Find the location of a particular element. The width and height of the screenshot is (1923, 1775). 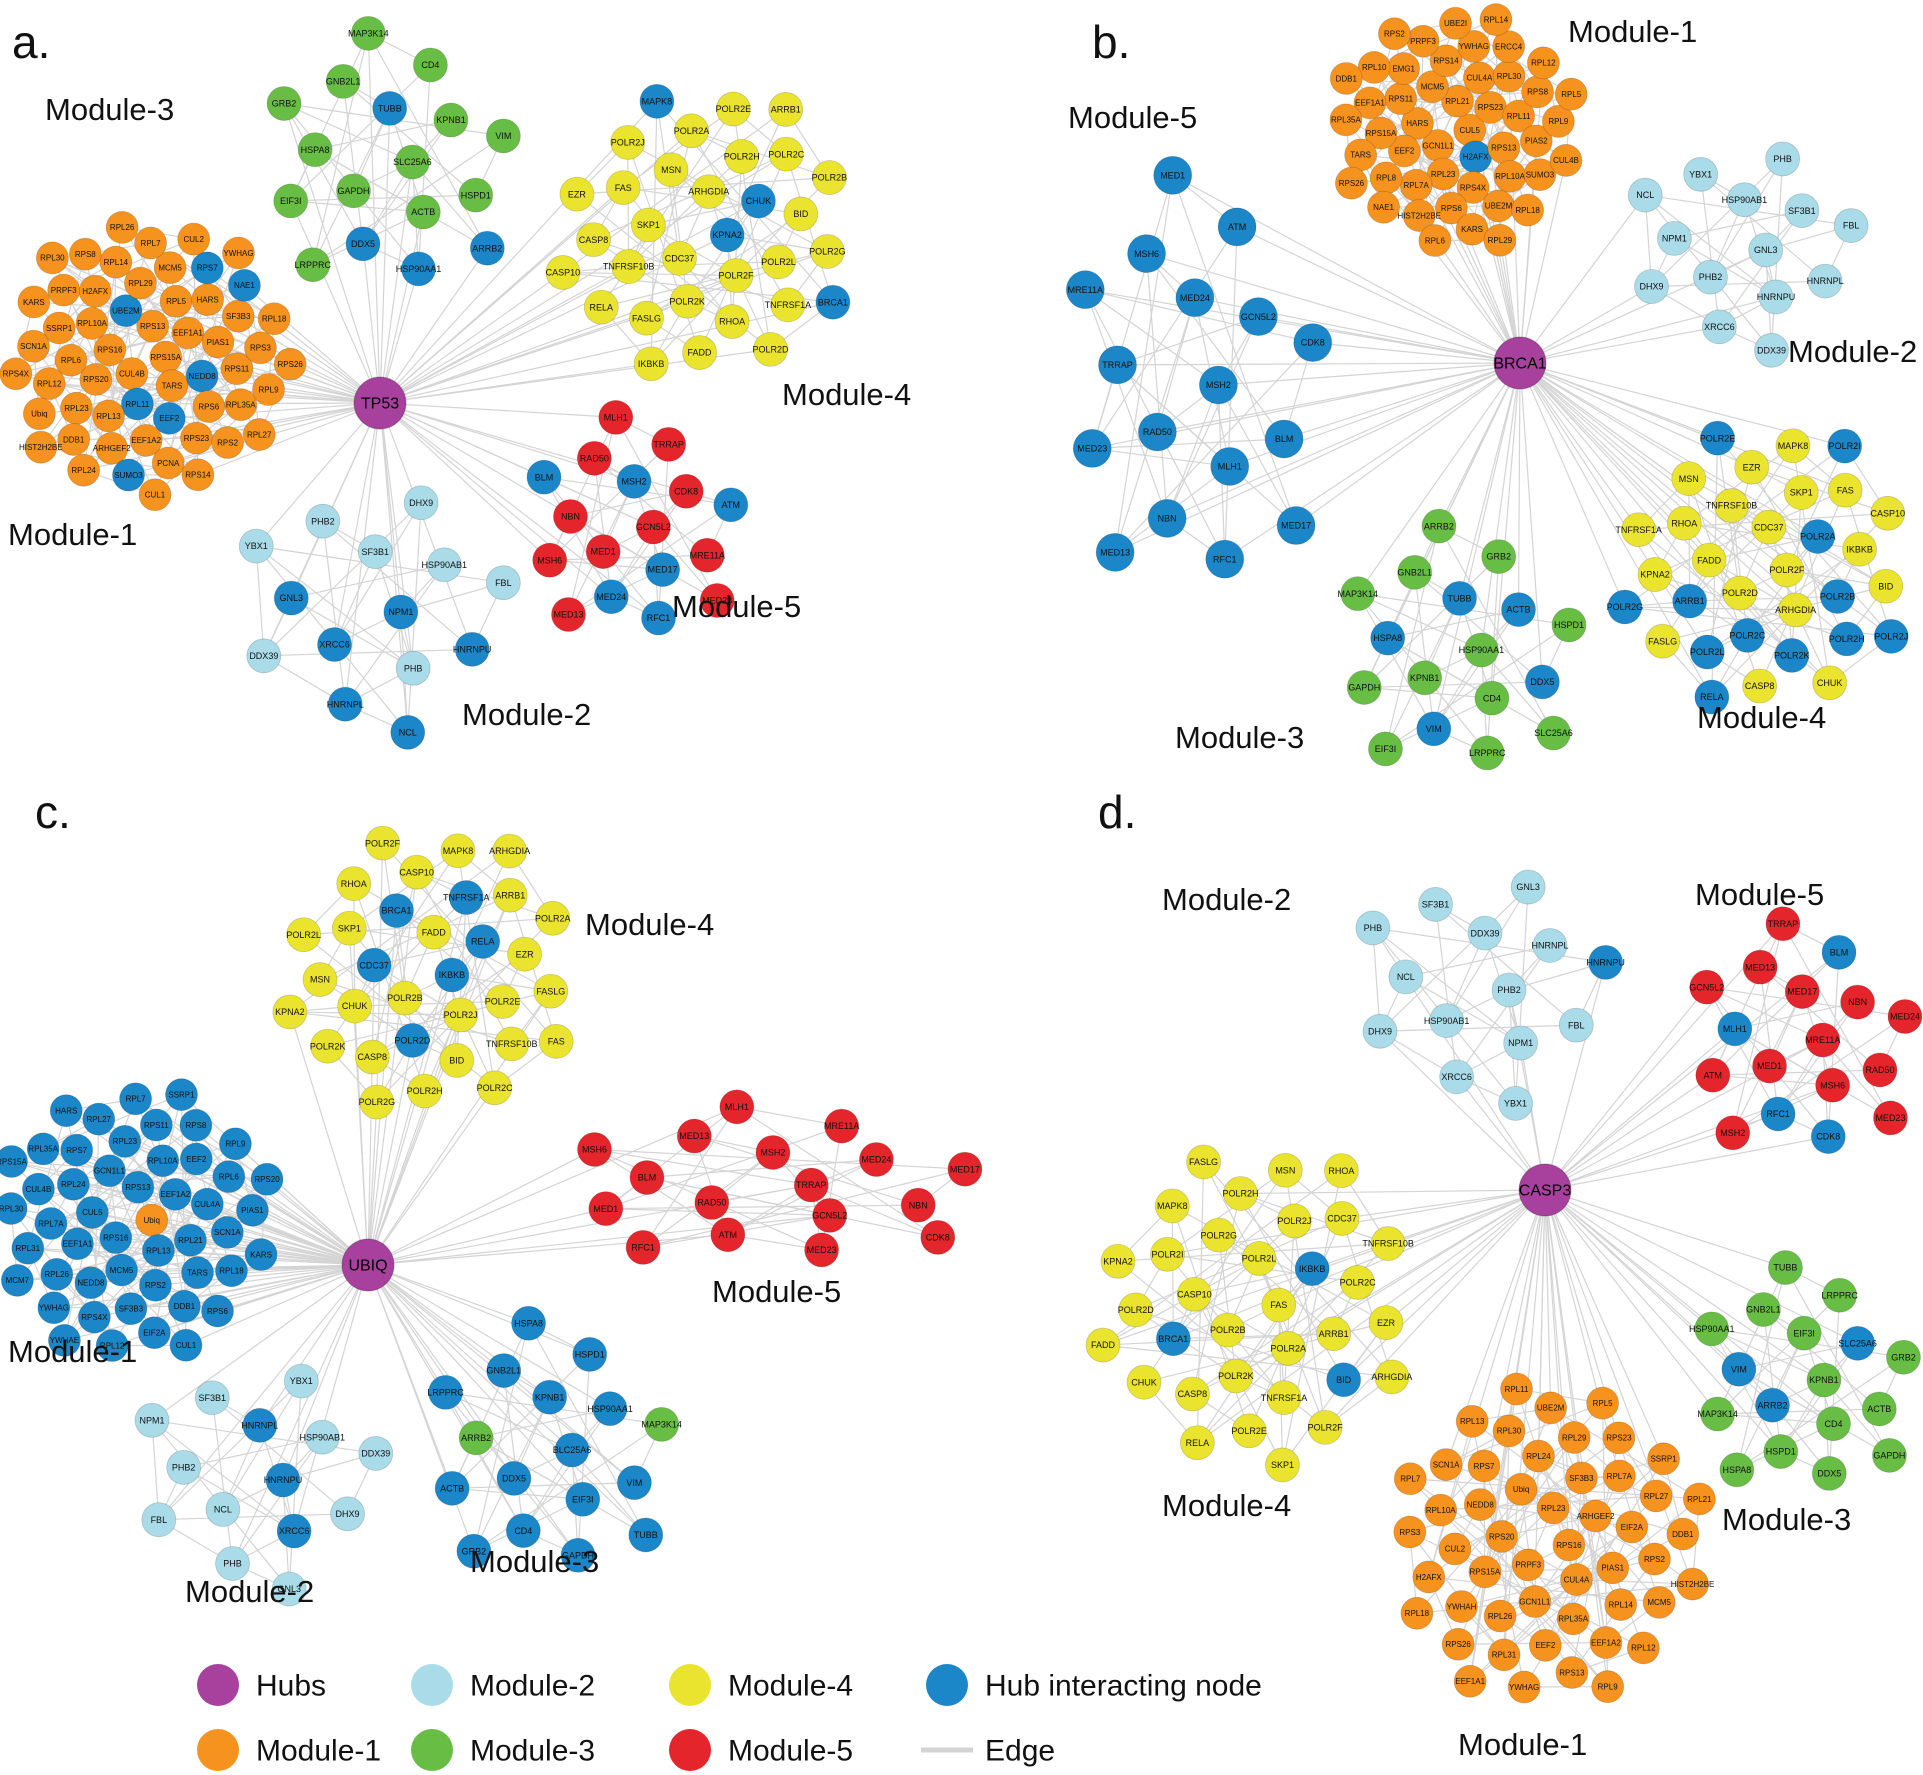

node-label: POLR2C is located at coordinates (1358, 1283).